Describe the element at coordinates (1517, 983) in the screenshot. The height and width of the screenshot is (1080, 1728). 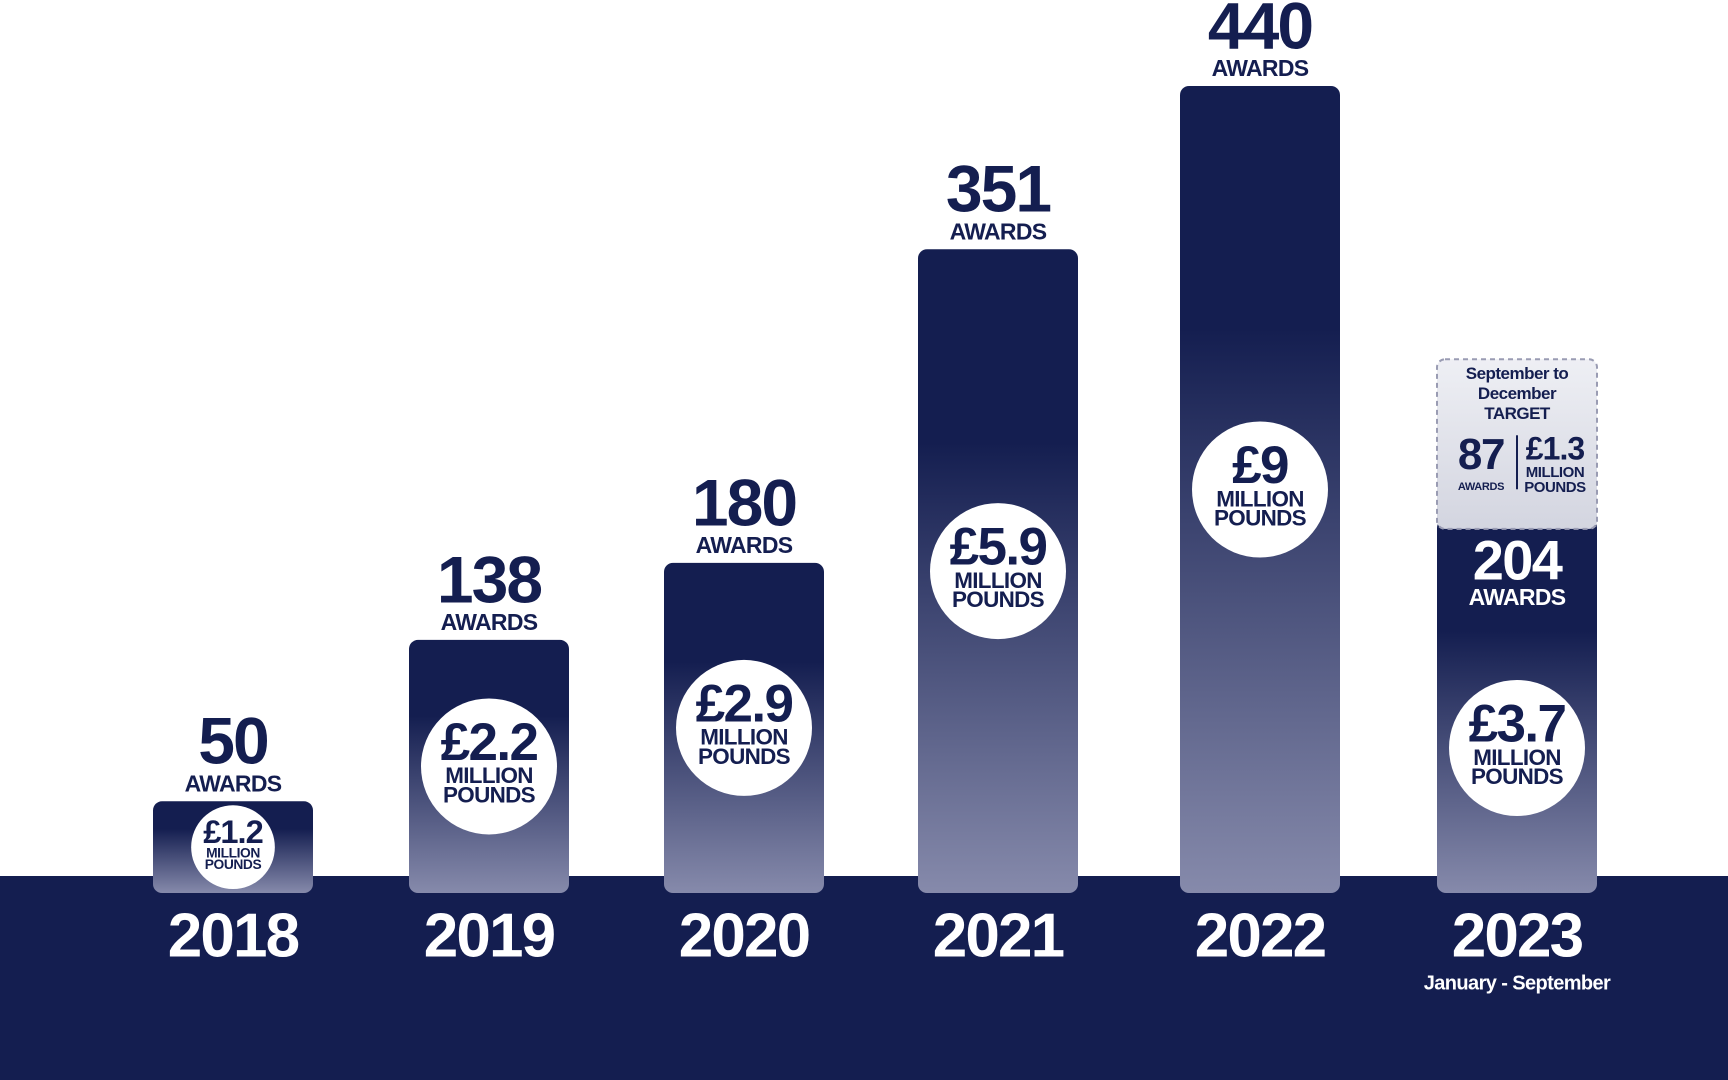
I see `period-note: January - September` at that location.